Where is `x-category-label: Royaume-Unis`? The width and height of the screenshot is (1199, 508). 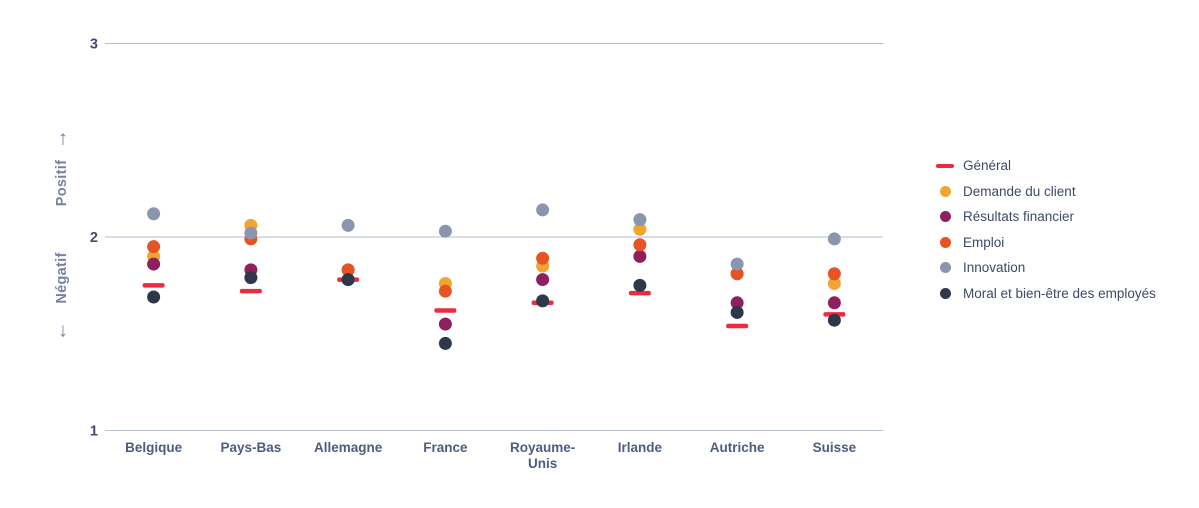
x-category-label: Royaume-Unis is located at coordinates (542, 455).